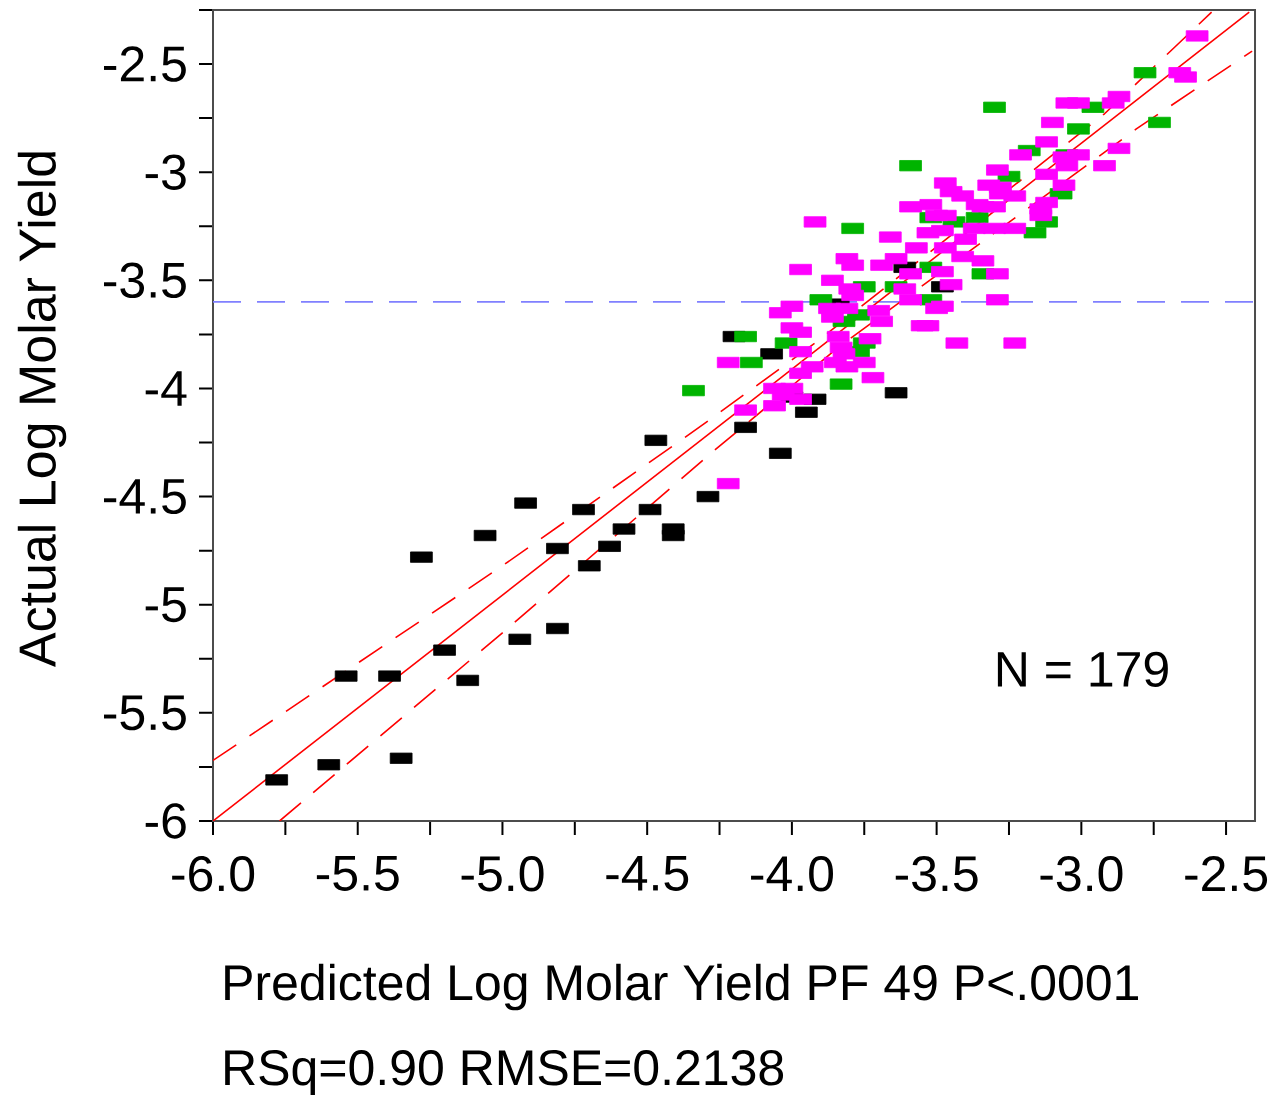 This screenshot has width=1284, height=1095. I want to click on y-axis-title: Actual Log Molar Yield, so click(42, 410).